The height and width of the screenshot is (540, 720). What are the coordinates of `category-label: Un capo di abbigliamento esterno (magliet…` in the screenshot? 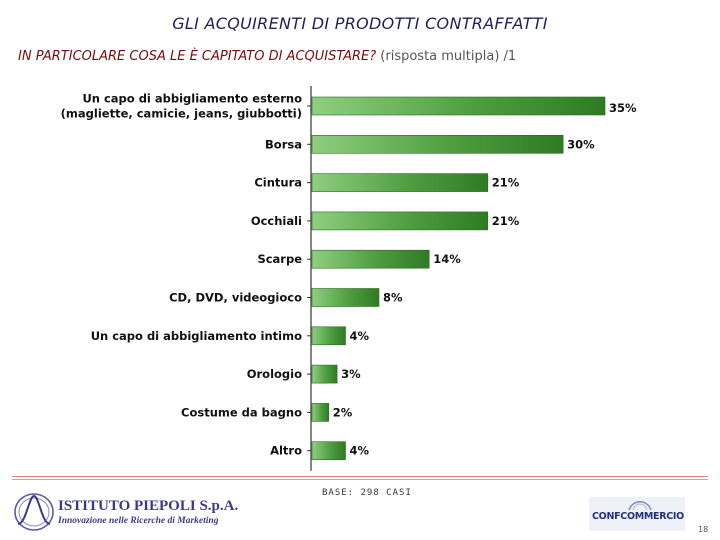 It's located at (181, 106).